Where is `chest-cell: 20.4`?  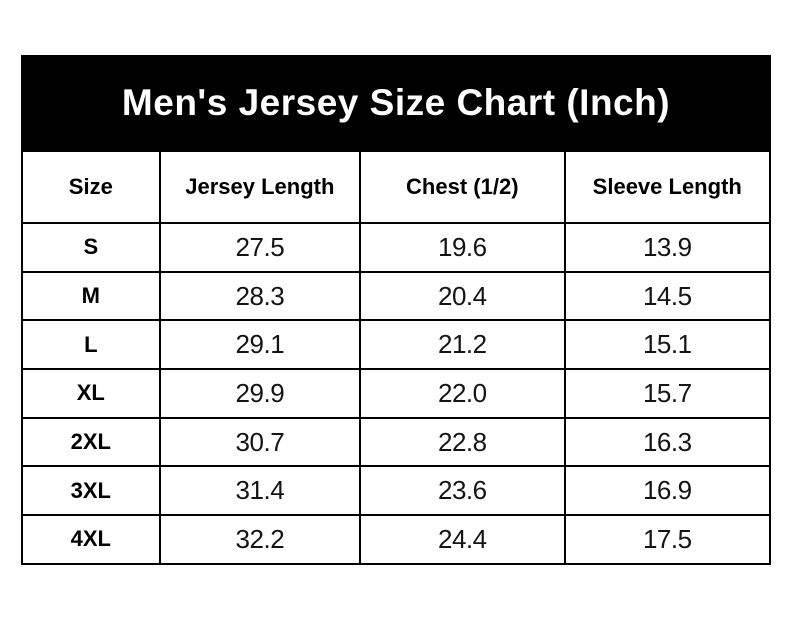 chest-cell: 20.4 is located at coordinates (462, 296).